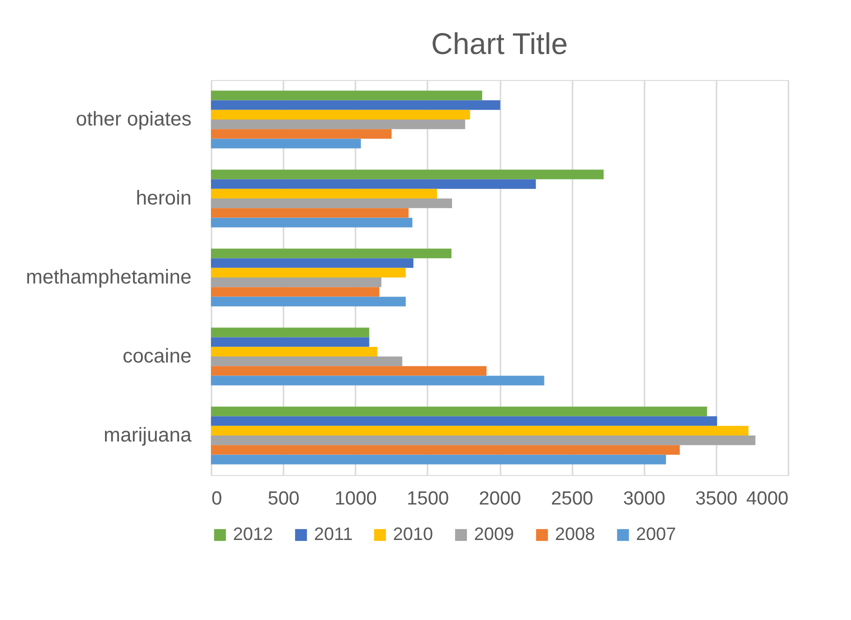 The image size is (851, 620). I want to click on y-tick-label: marijuana, so click(148, 435).